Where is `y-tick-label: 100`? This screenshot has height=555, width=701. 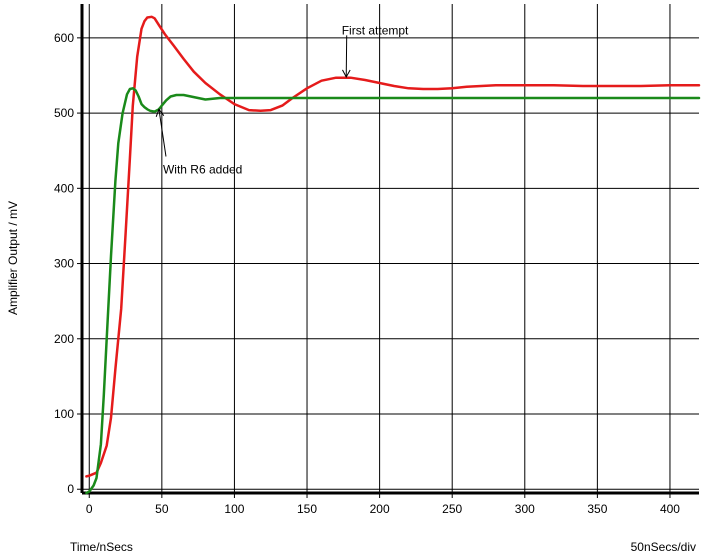 y-tick-label: 100 is located at coordinates (64, 414).